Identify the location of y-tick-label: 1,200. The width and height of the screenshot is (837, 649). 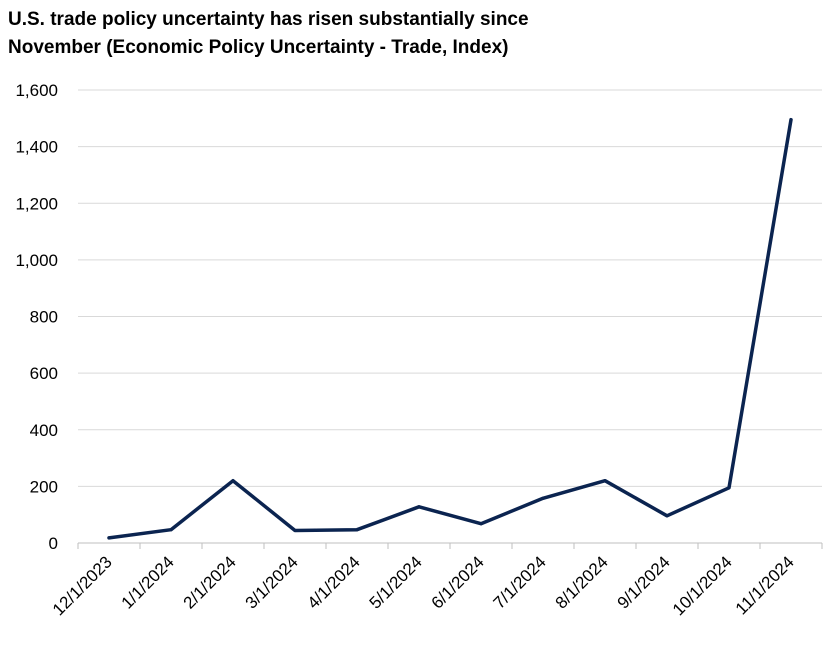
(36, 203).